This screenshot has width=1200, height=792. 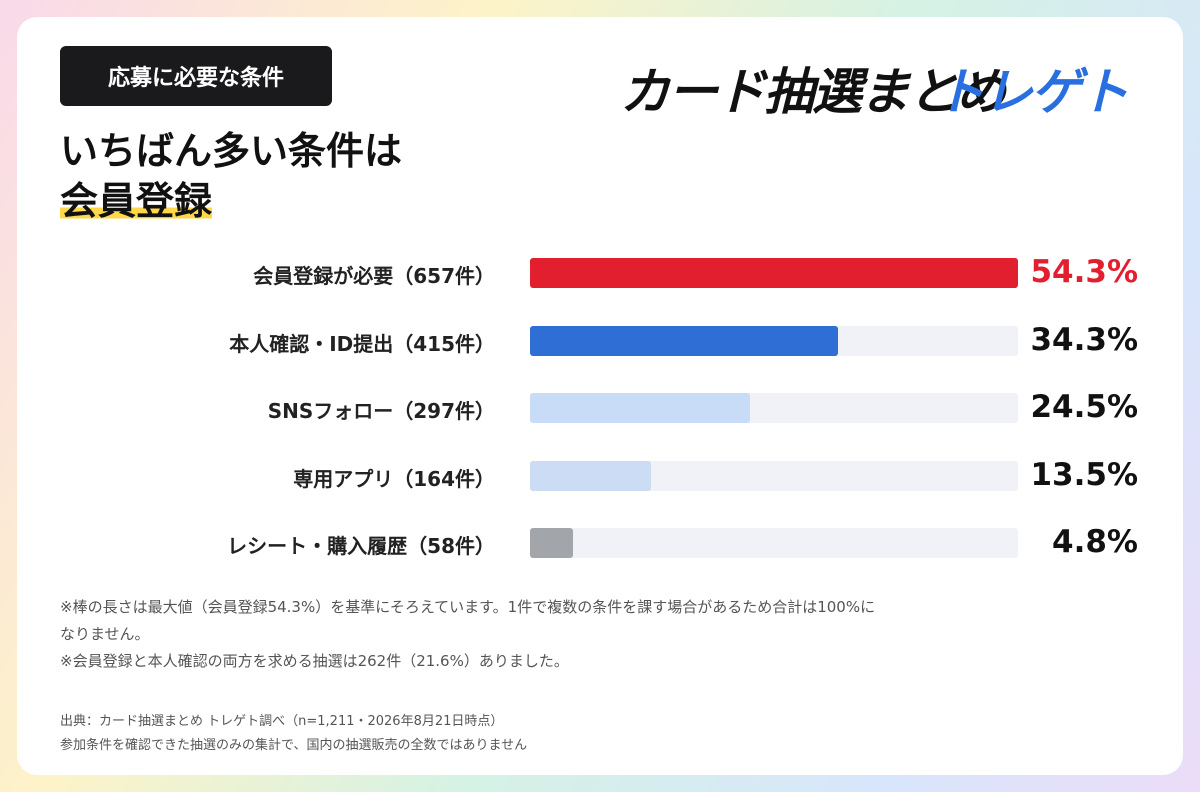 I want to click on category-label: 会員登録が必要（657件）, so click(x=374, y=276).